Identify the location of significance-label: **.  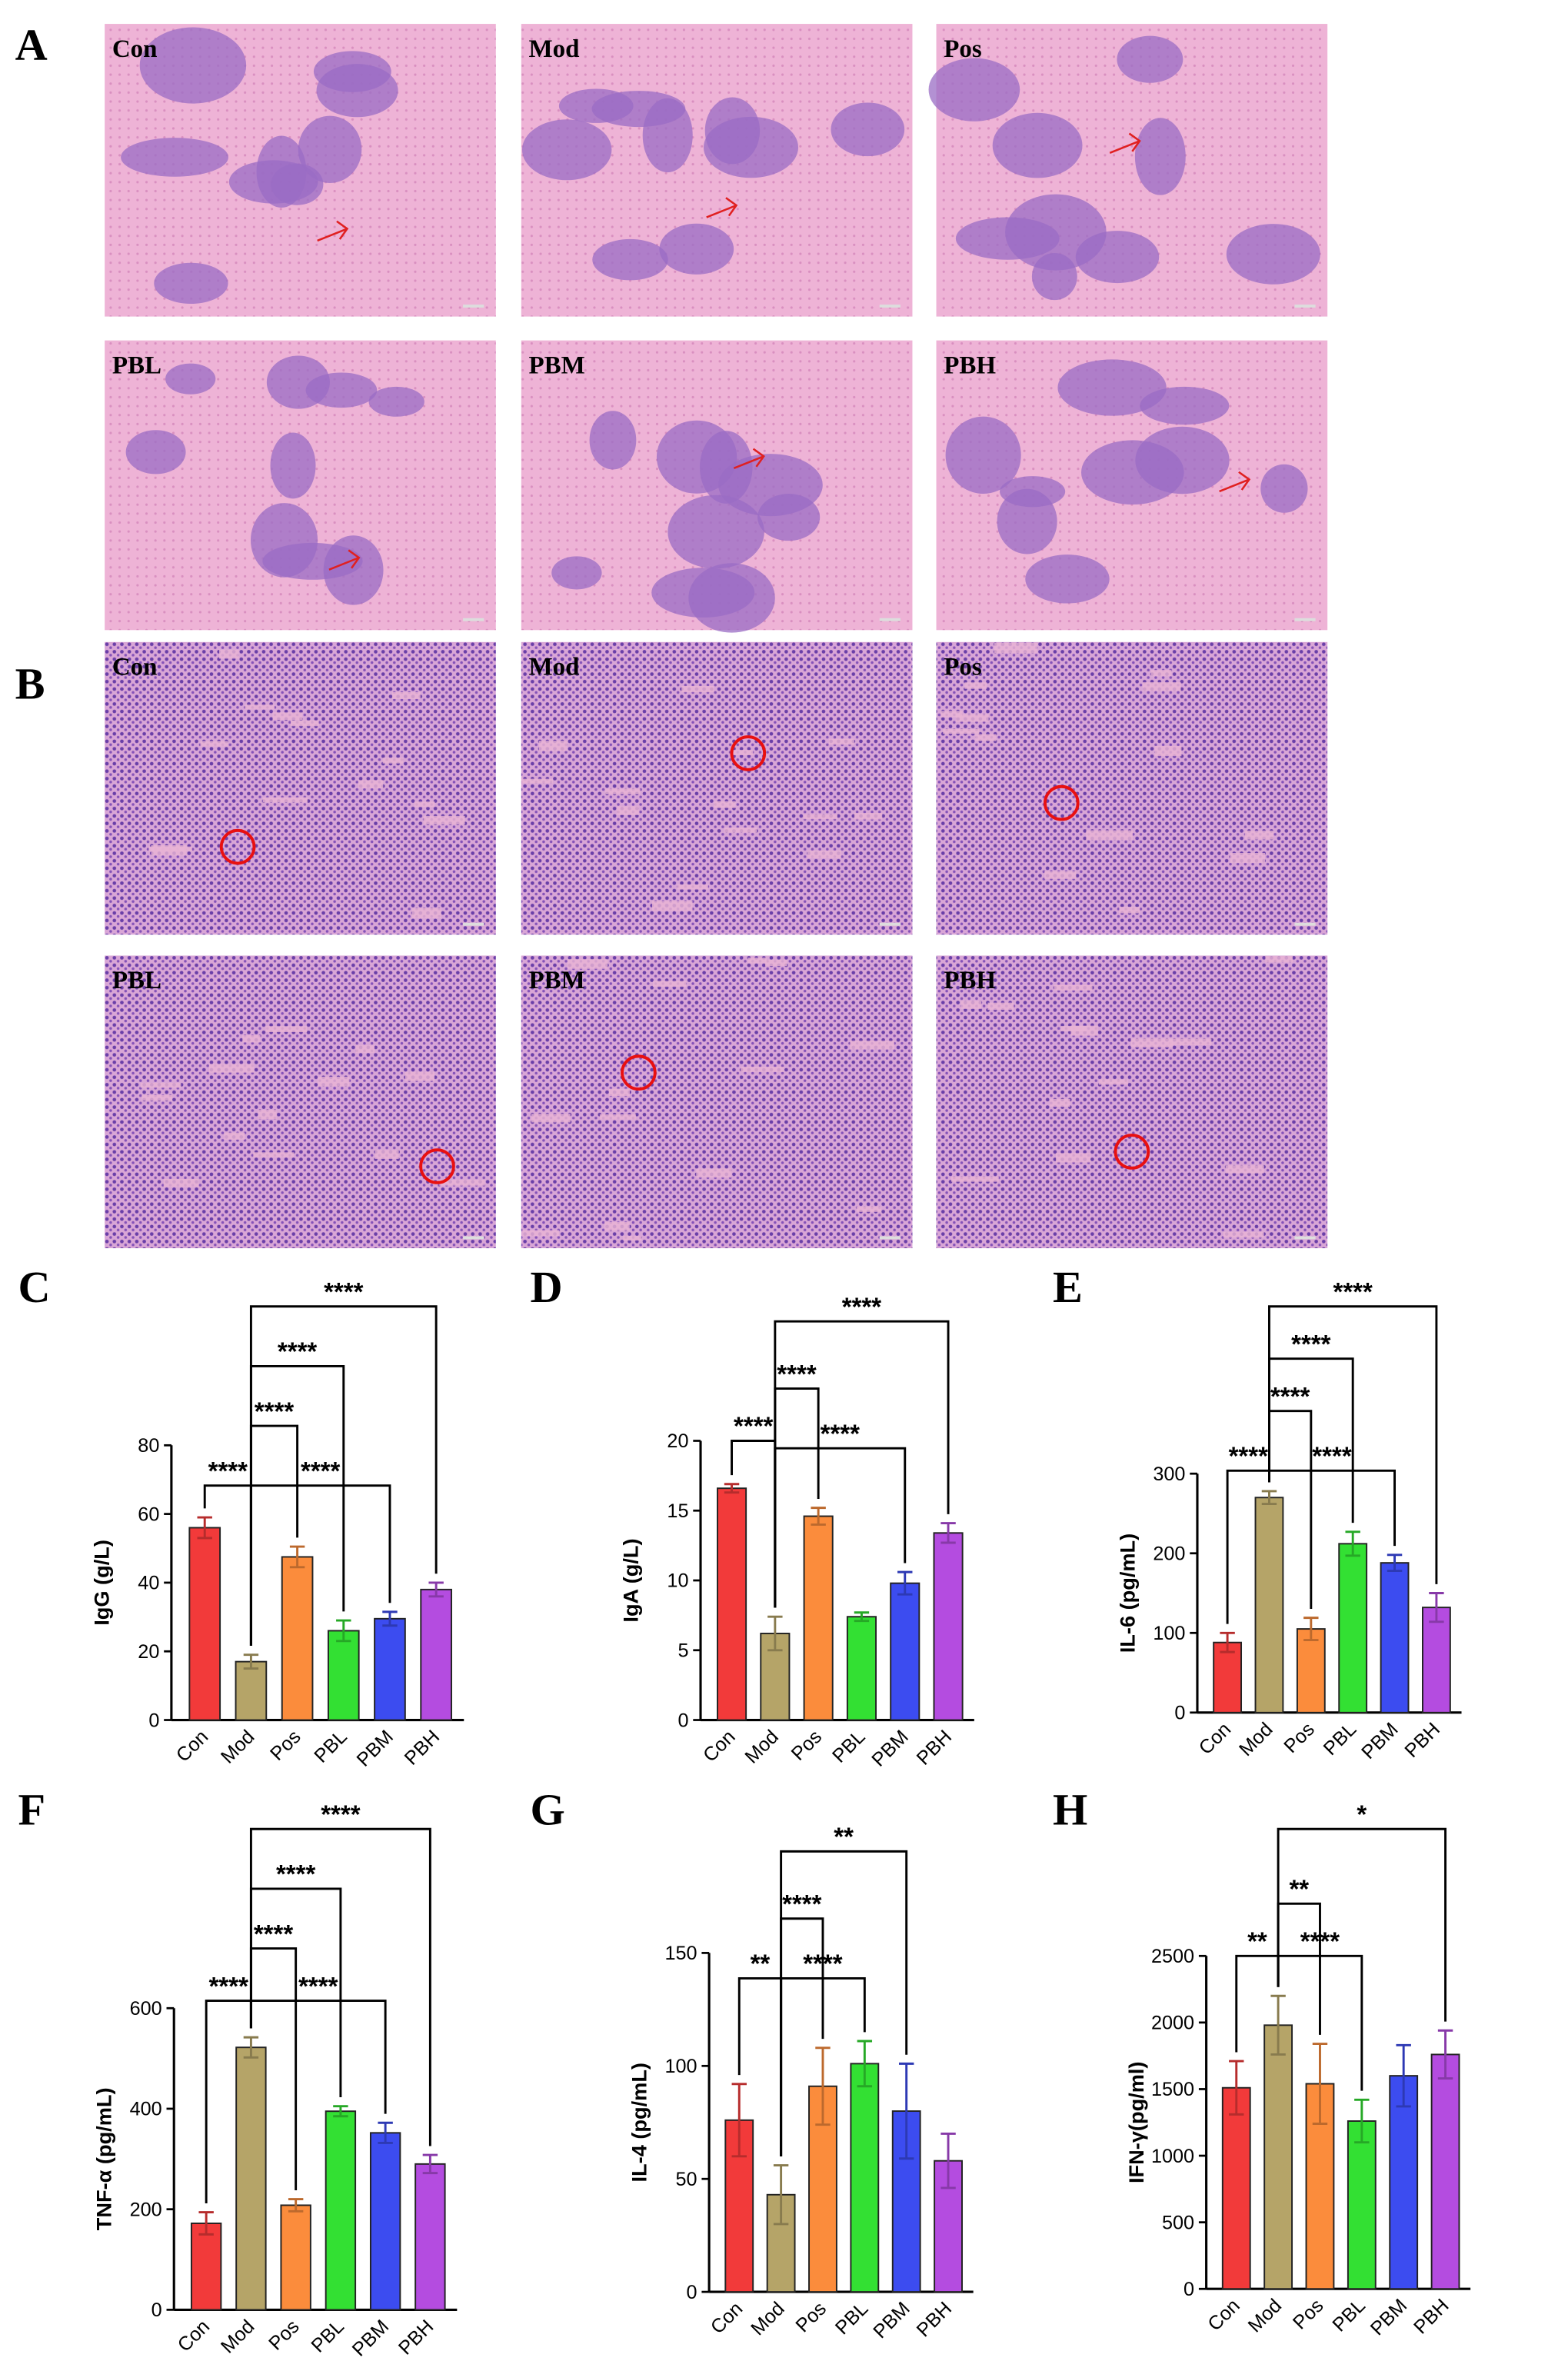
(1257, 1942).